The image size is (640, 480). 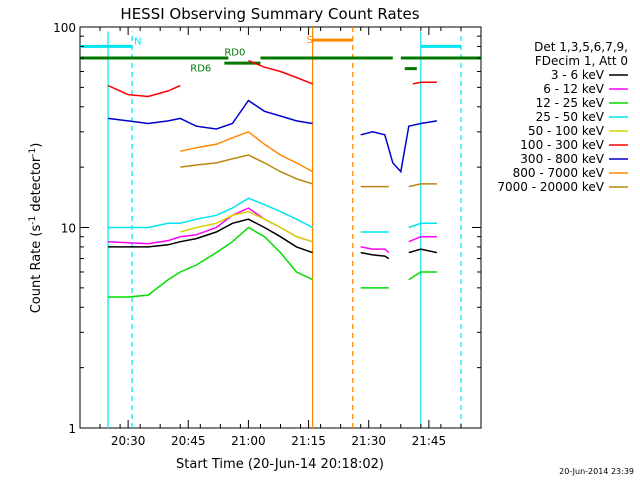 What do you see at coordinates (308, 441) in the screenshot?
I see `x-tick-label-3: 21:15` at bounding box center [308, 441].